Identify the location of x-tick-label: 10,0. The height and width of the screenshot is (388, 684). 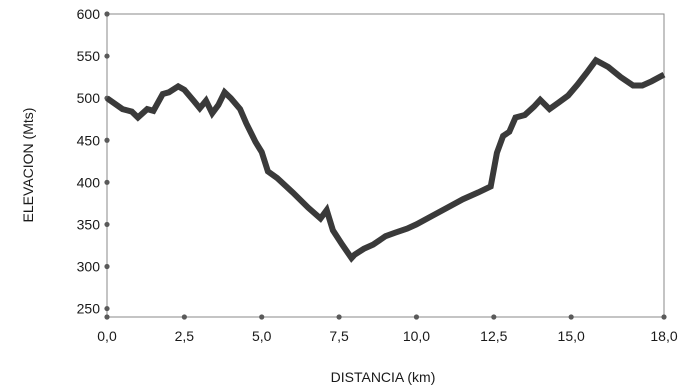
(416, 336).